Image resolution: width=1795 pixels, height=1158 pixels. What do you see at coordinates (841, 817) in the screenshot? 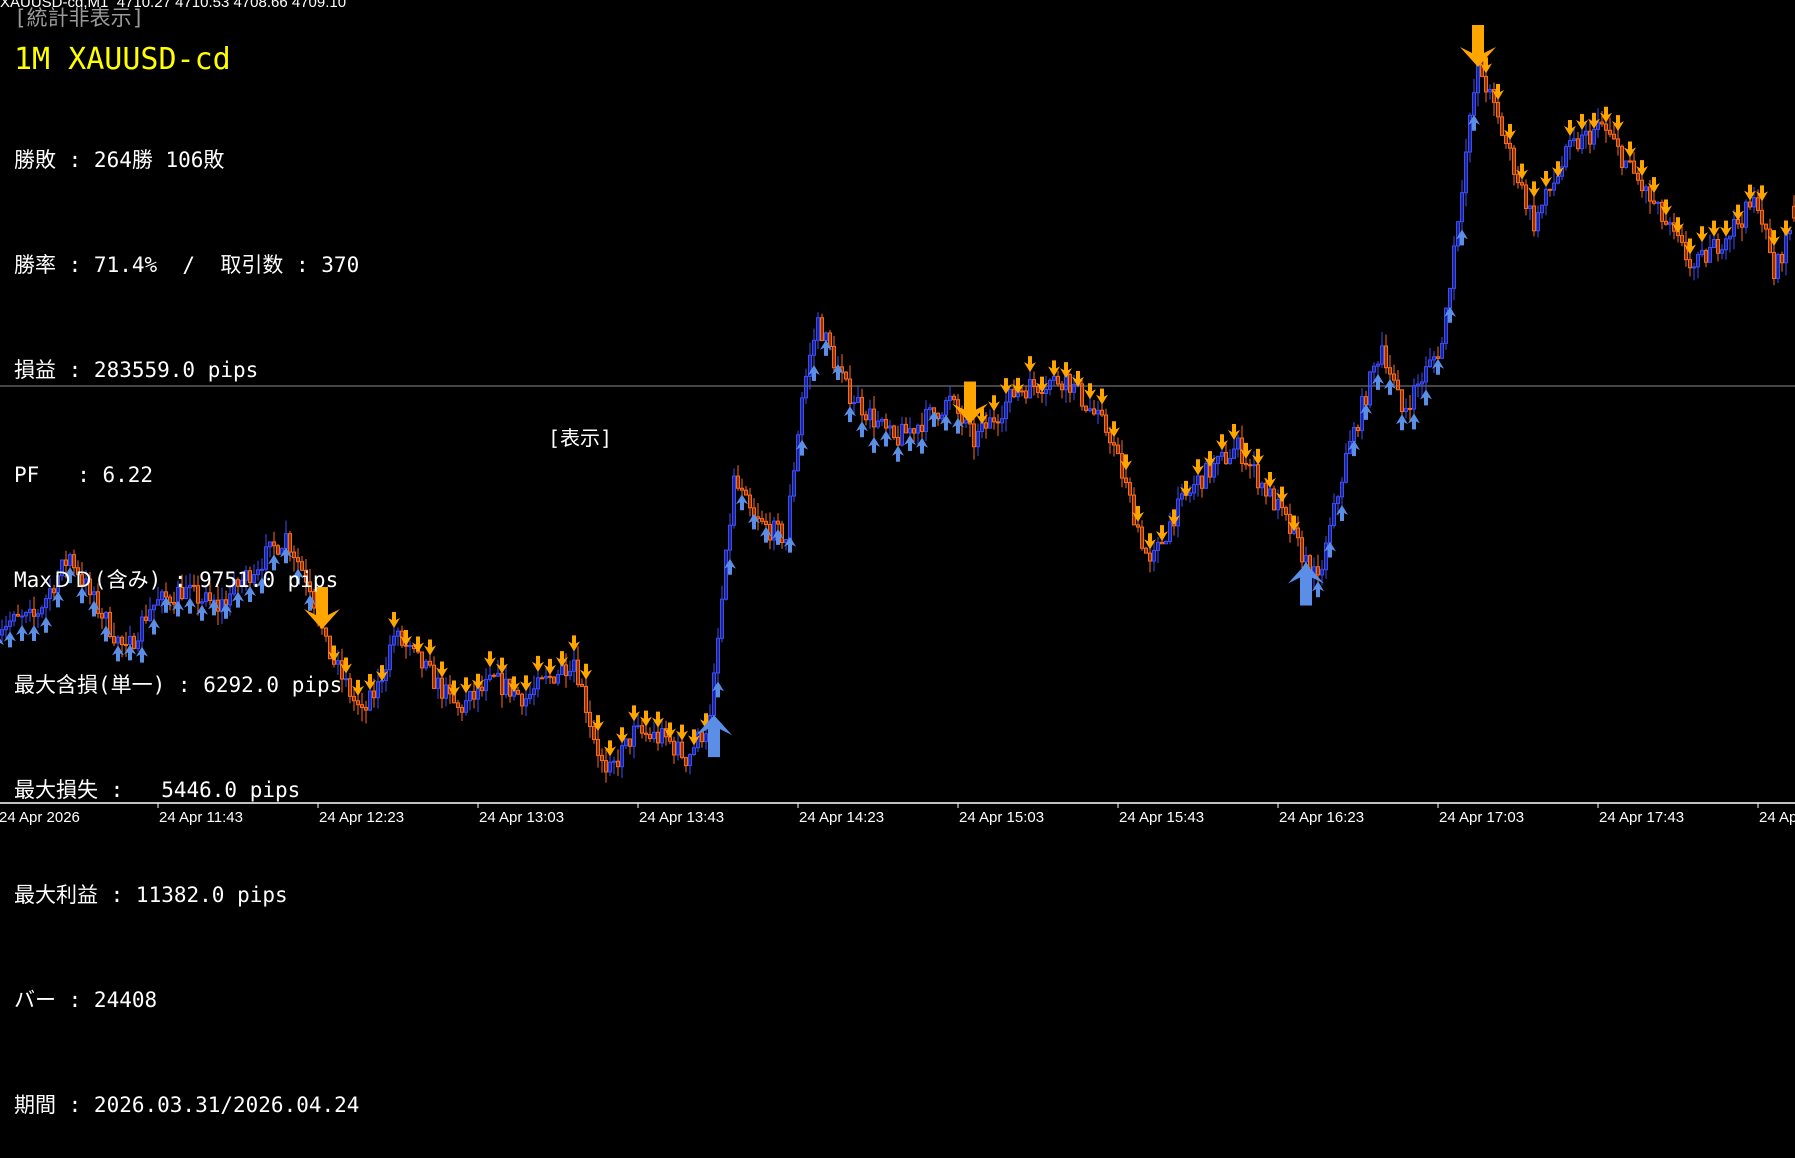
I see `time-axis-label: 24 Apr 14:23` at bounding box center [841, 817].